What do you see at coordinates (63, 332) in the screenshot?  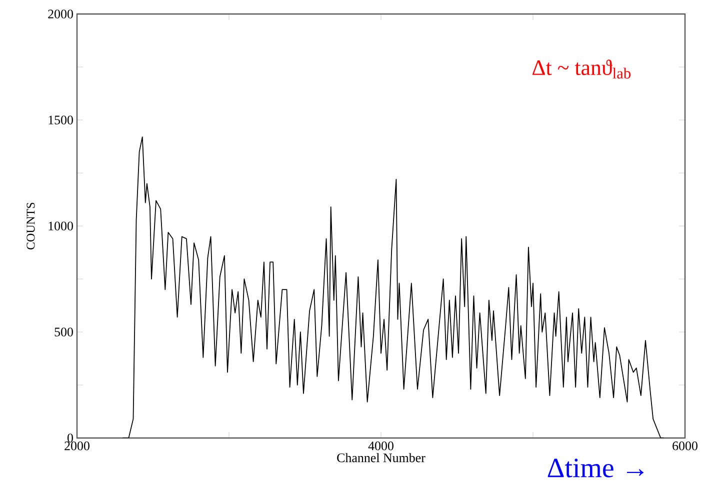 I see `y-tick-label: 500` at bounding box center [63, 332].